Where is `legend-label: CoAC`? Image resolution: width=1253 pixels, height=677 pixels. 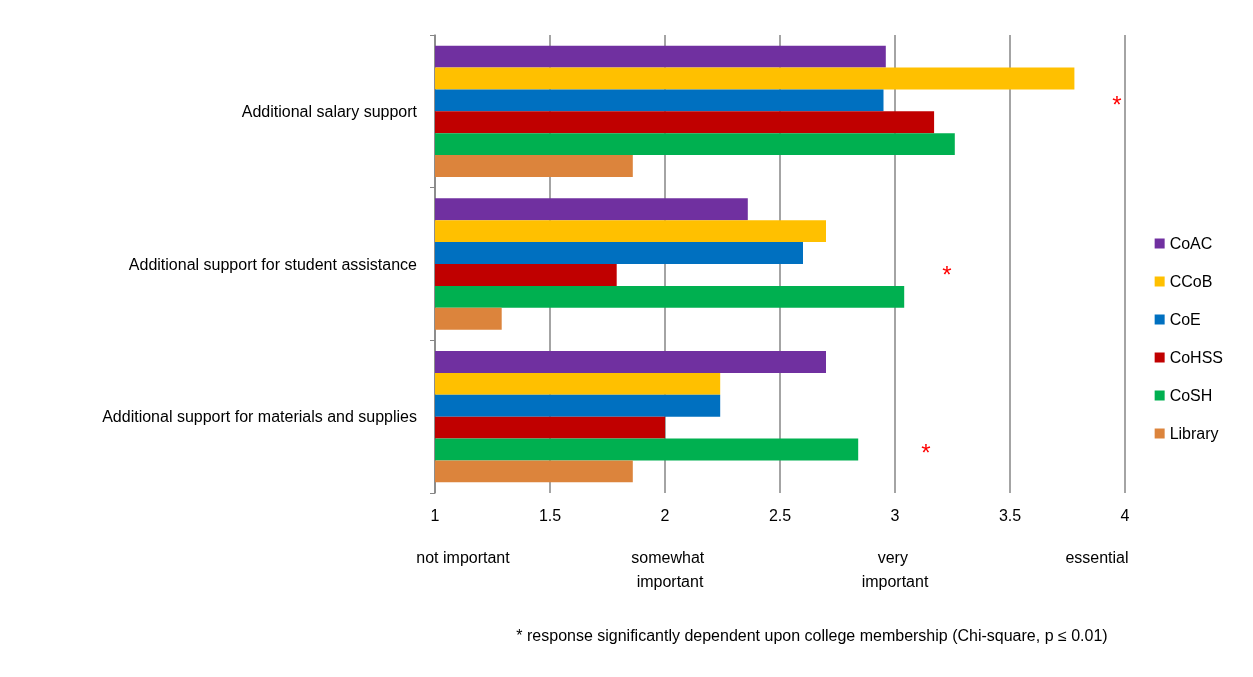
legend-label: CoAC is located at coordinates (1191, 243).